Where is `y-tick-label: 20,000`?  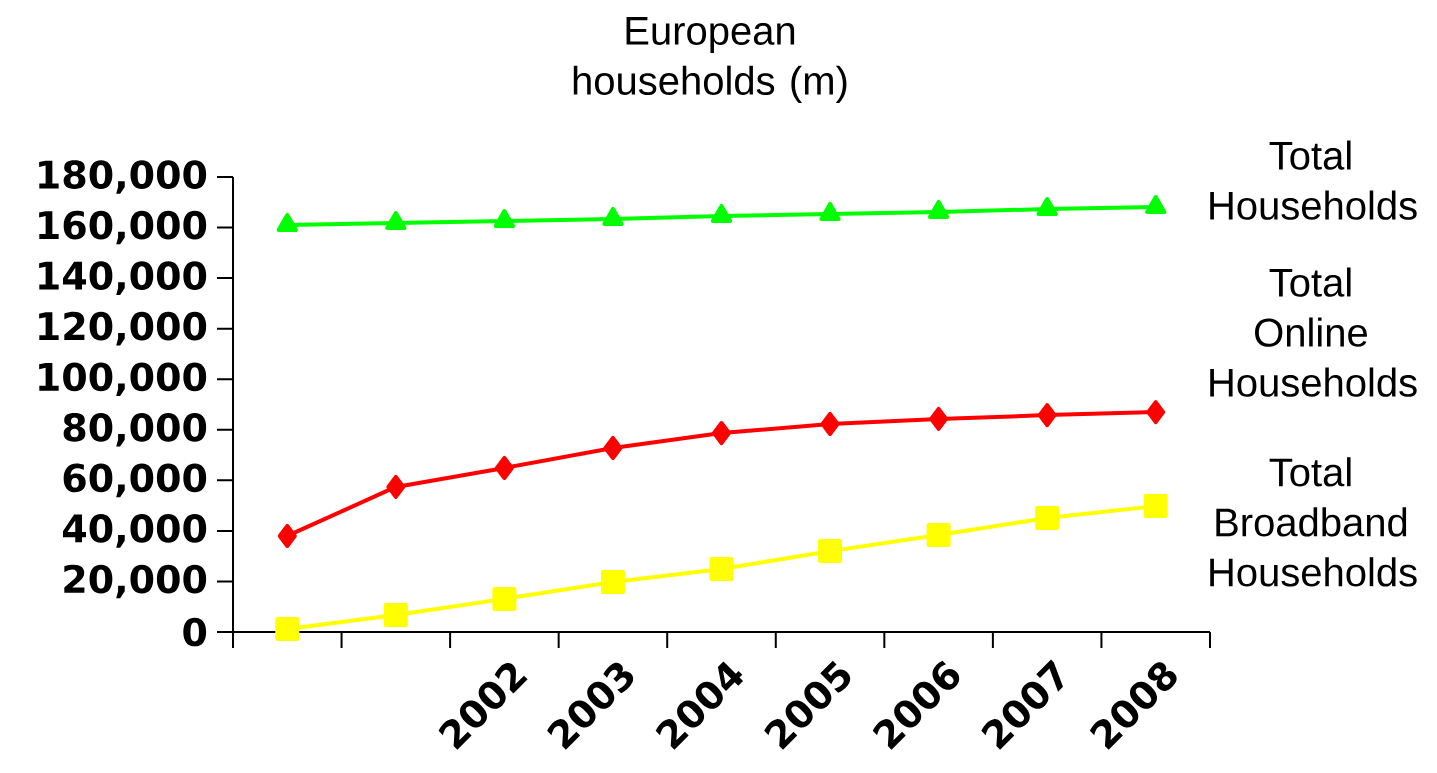 y-tick-label: 20,000 is located at coordinates (135, 581).